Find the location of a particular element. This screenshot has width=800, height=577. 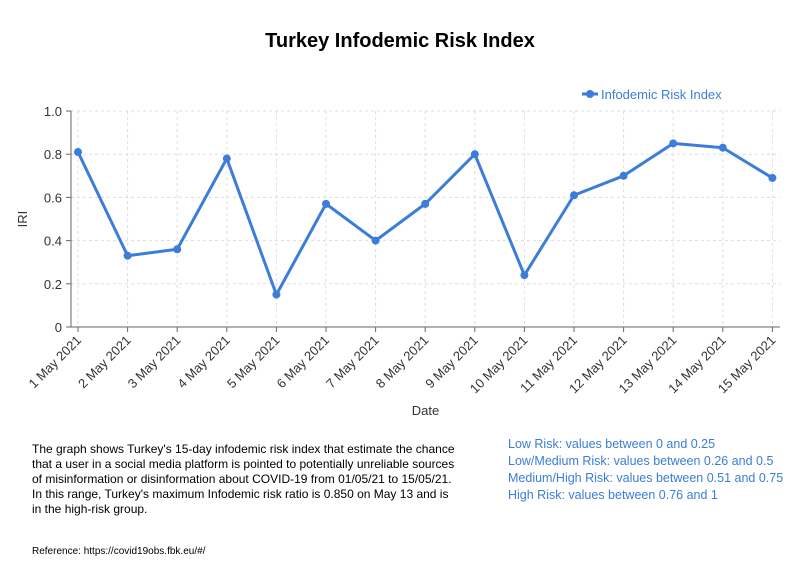

x-tick-label: 8 May 2021 is located at coordinates (402, 362).